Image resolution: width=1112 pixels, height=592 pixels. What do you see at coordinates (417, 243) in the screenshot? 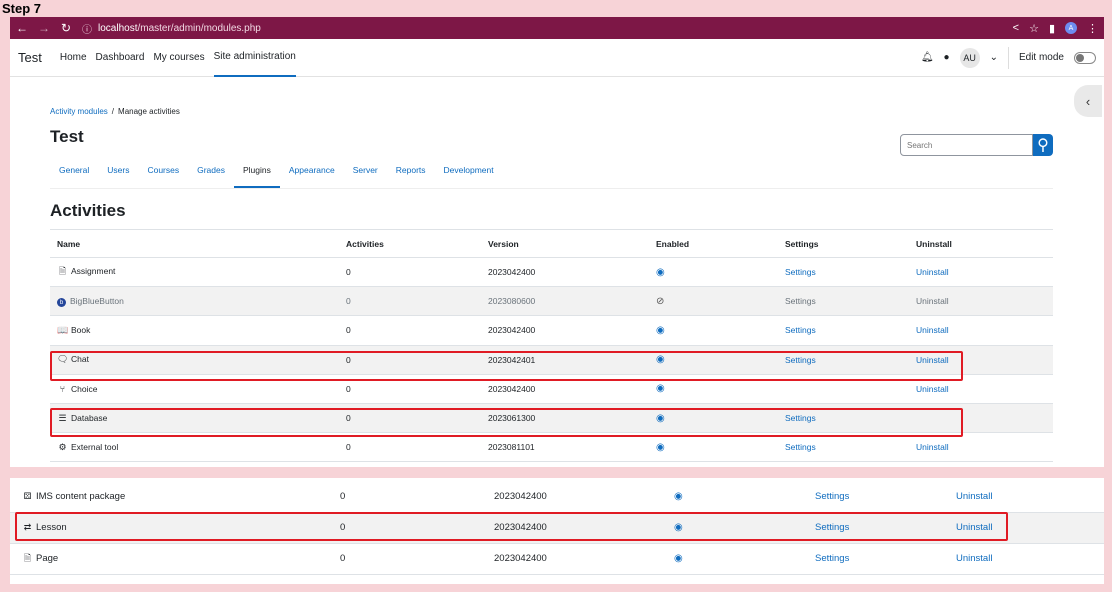
I see `header-activities: Activities` at bounding box center [417, 243].